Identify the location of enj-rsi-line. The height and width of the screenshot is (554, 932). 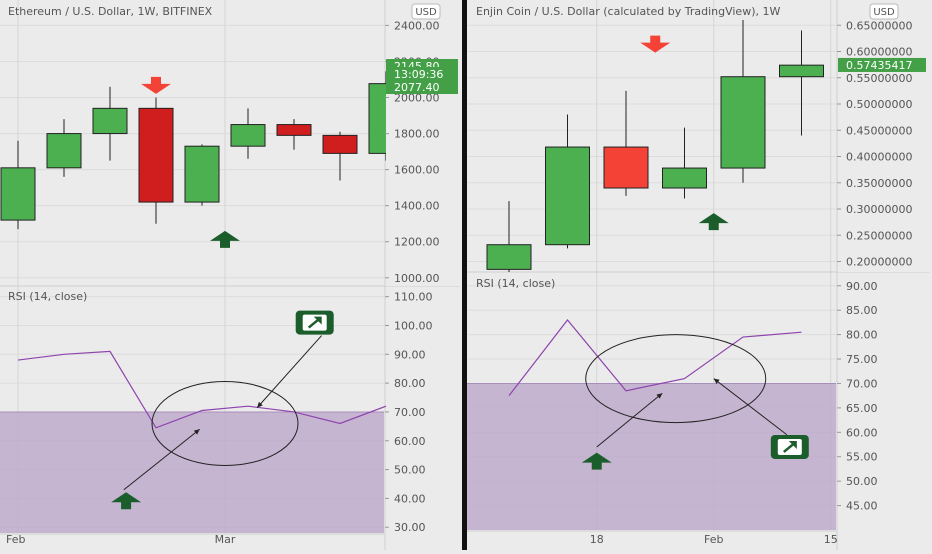
(655, 358).